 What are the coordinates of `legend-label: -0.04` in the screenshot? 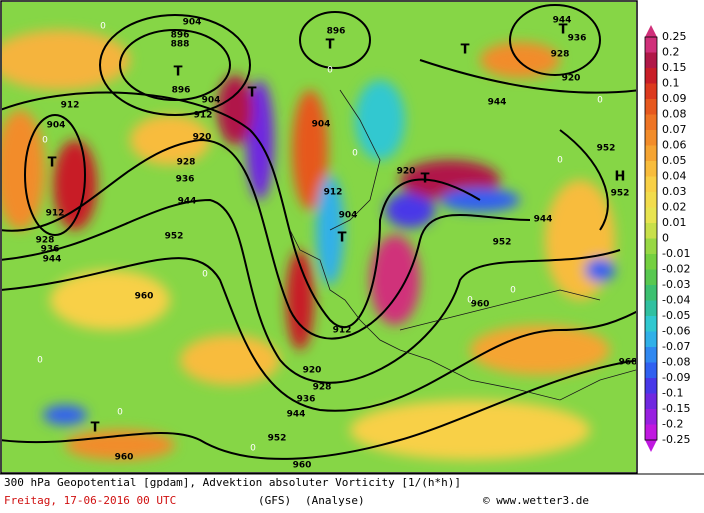 It's located at (676, 300).